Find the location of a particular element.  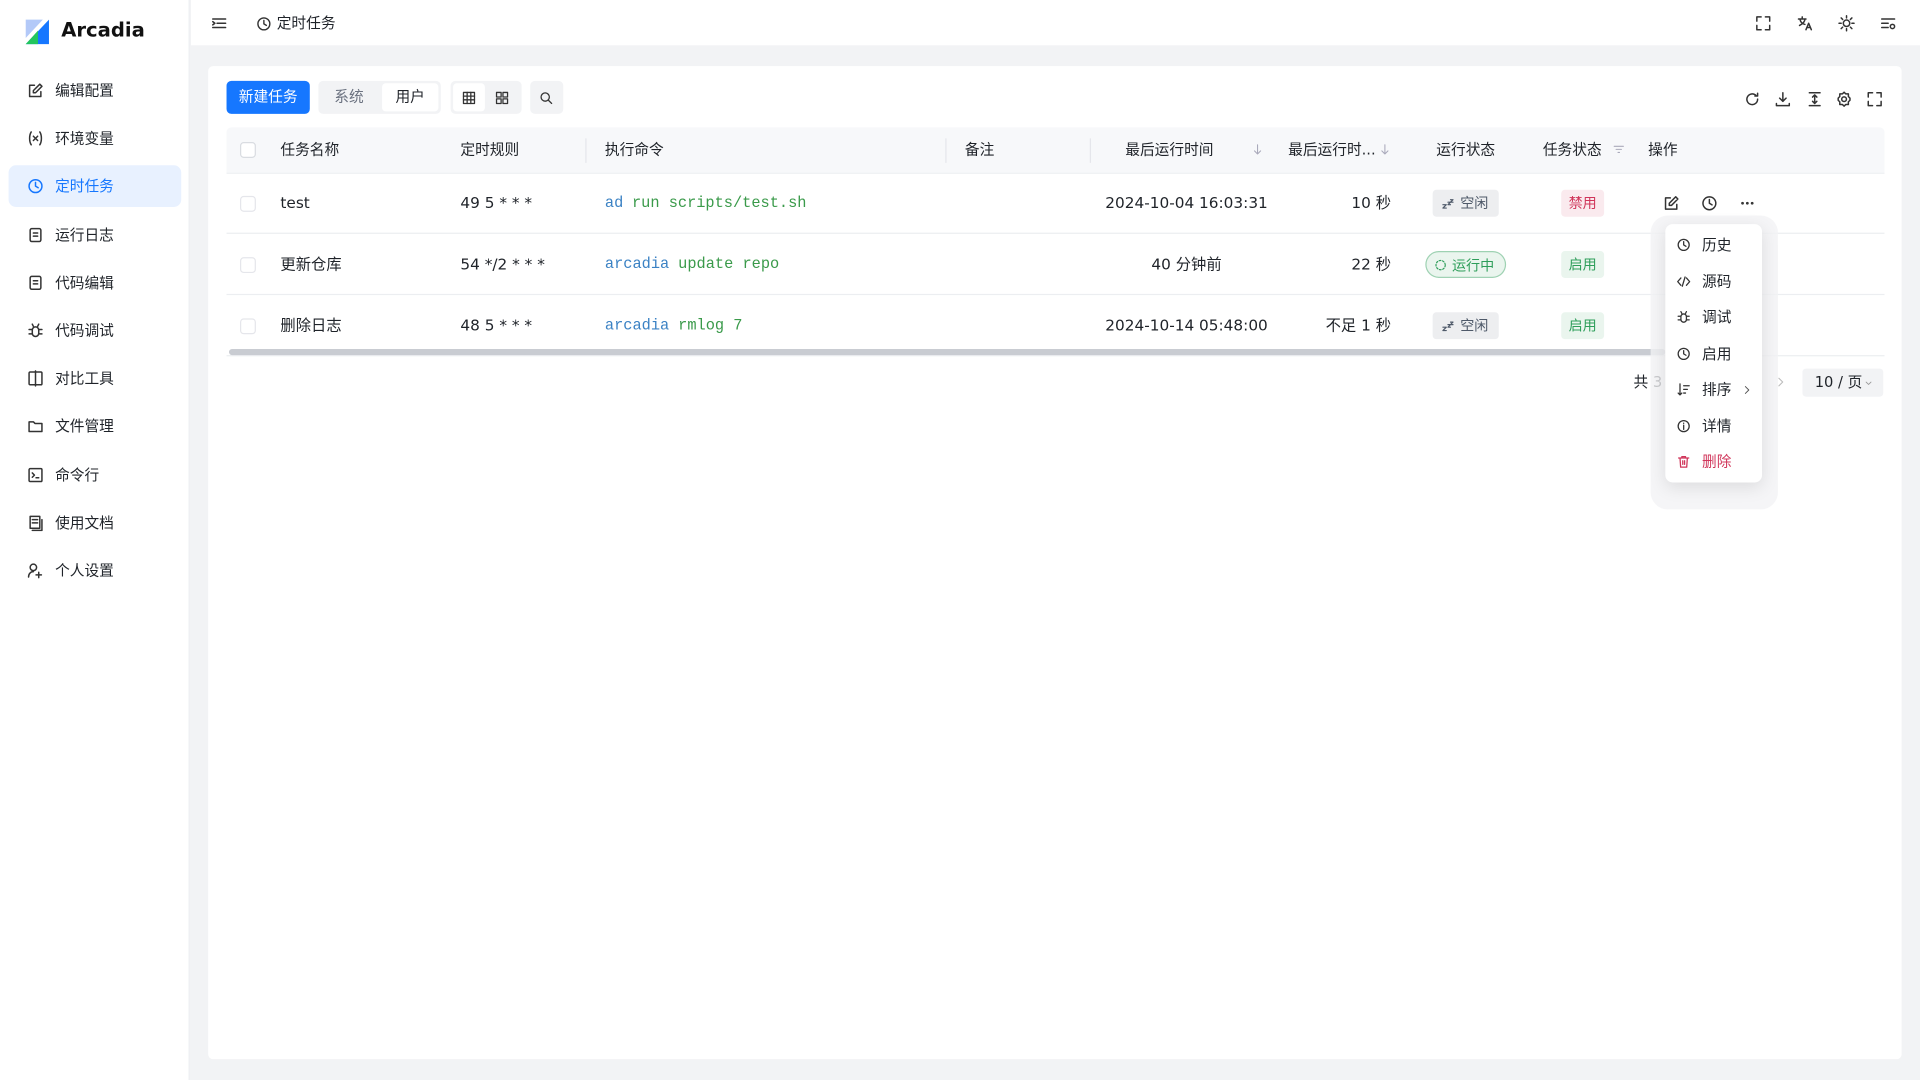

menu-item: 启用 is located at coordinates (1717, 353).